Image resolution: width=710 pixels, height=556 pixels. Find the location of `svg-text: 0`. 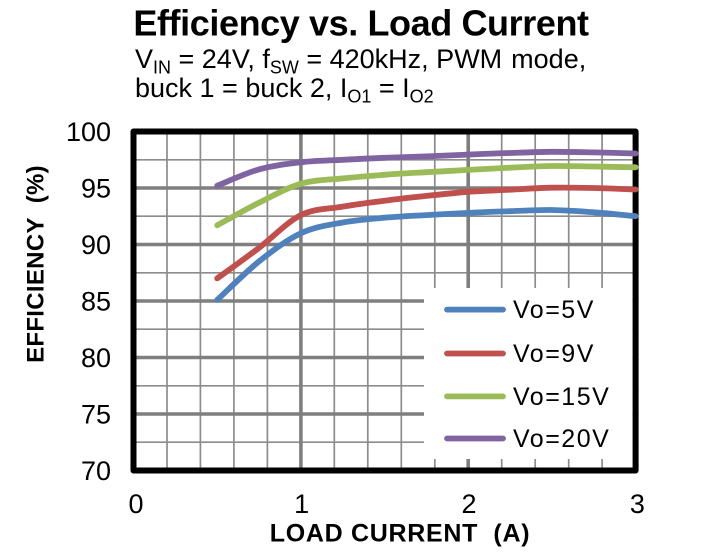

svg-text: 0 is located at coordinates (135, 504).